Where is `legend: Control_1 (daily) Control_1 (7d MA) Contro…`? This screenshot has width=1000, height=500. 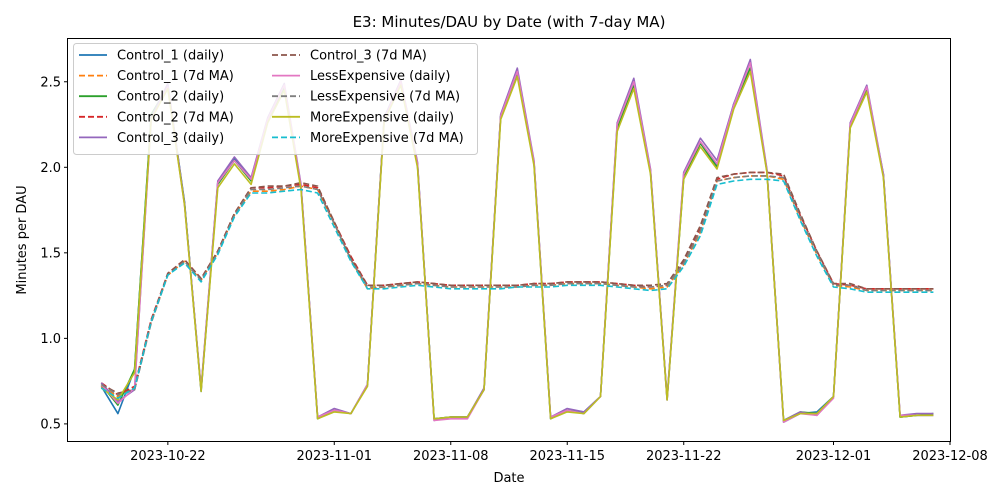 legend: Control_1 (daily) Control_1 (7d MA) Contro… is located at coordinates (275, 99).